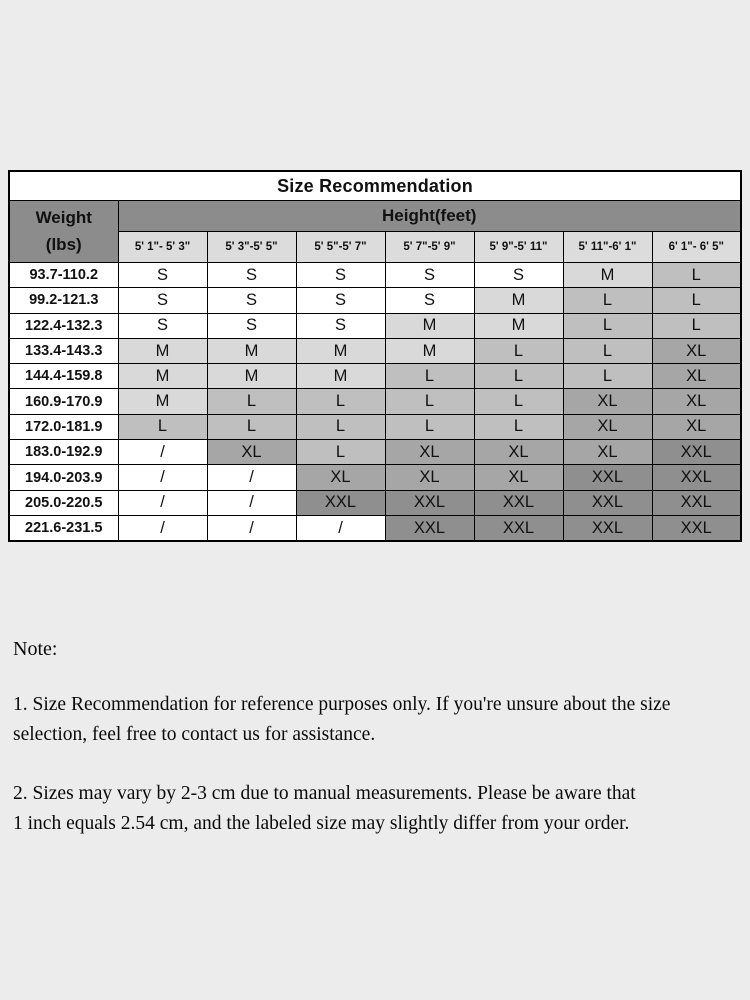 Image resolution: width=750 pixels, height=1000 pixels. I want to click on height-range-header: 5' 3"-5' 5", so click(251, 247).